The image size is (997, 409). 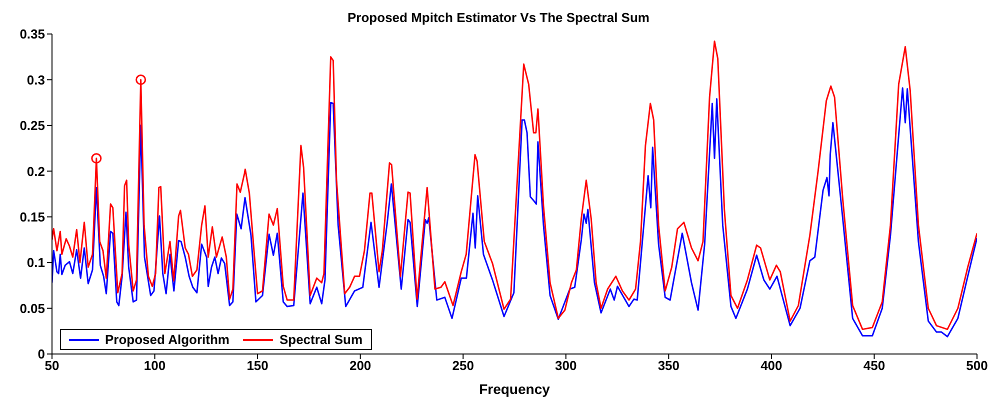 I want to click on y-tick-label: 0.05, so click(x=32, y=308).